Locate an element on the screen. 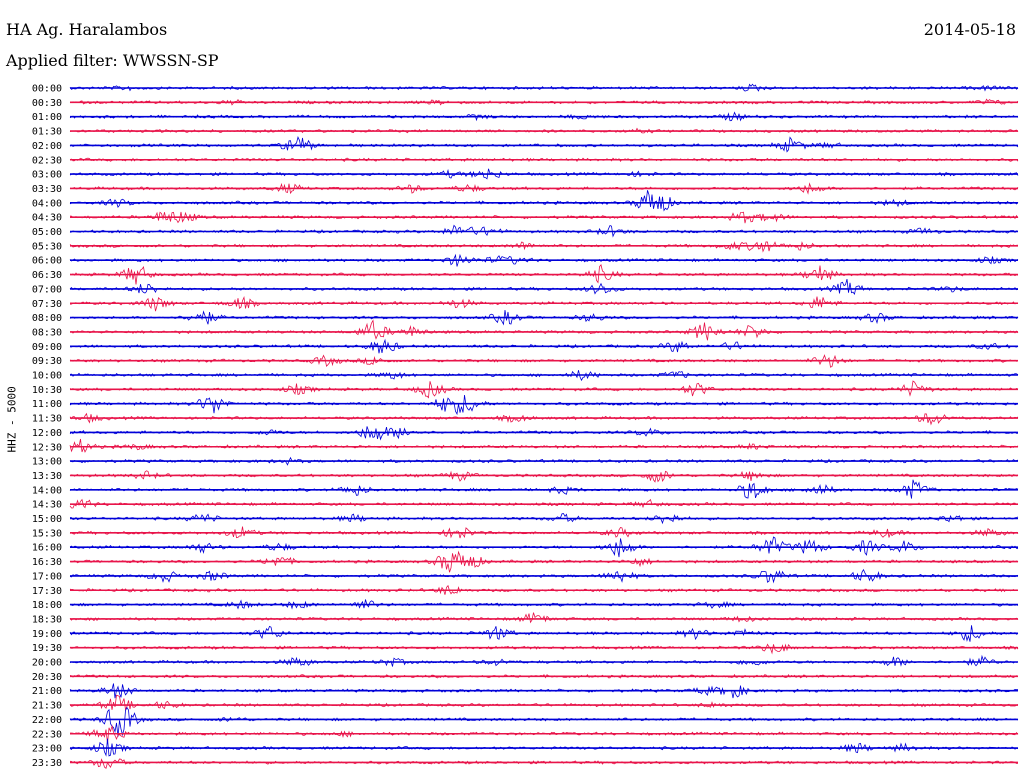  time-label: 21:30 is located at coordinates (47, 706).